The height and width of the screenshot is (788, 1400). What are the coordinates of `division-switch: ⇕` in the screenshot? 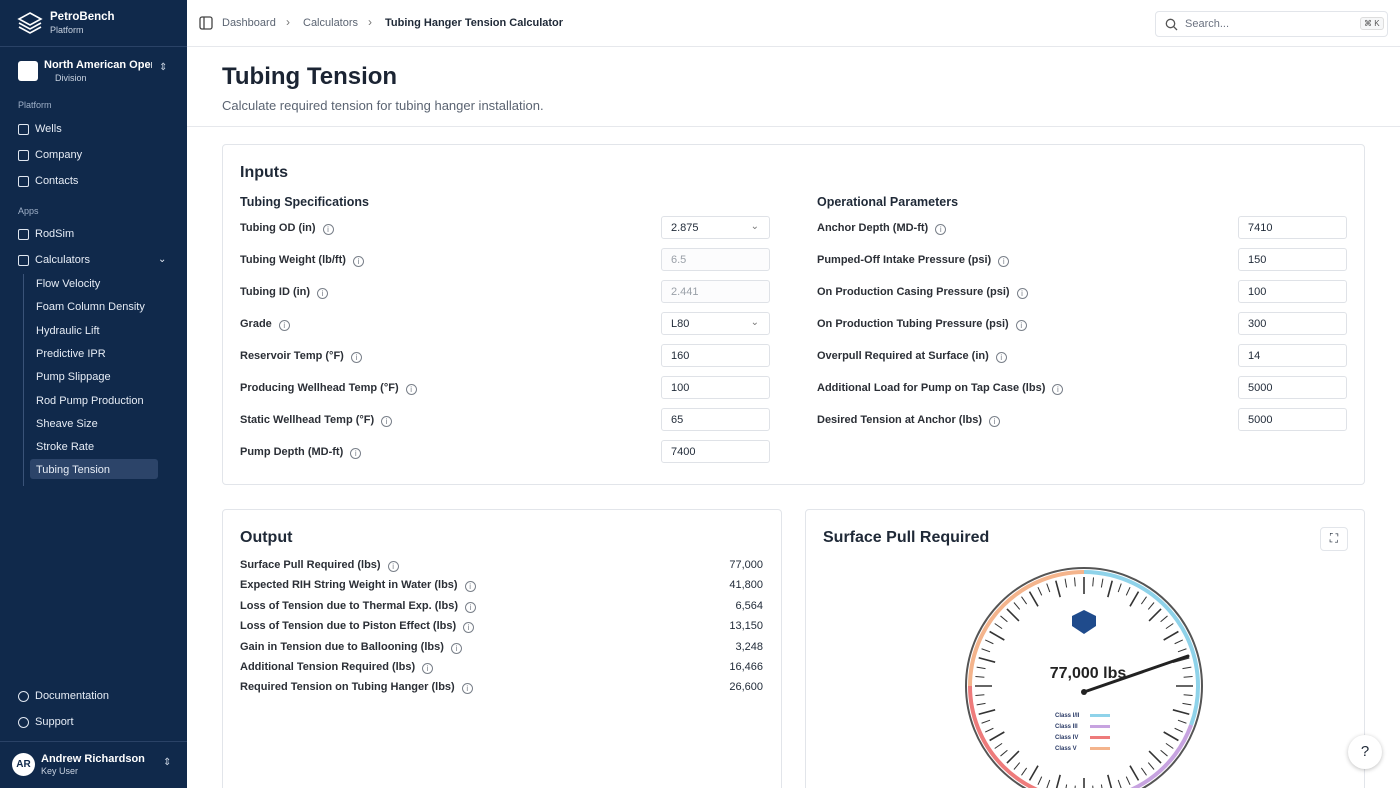 It's located at (163, 67).